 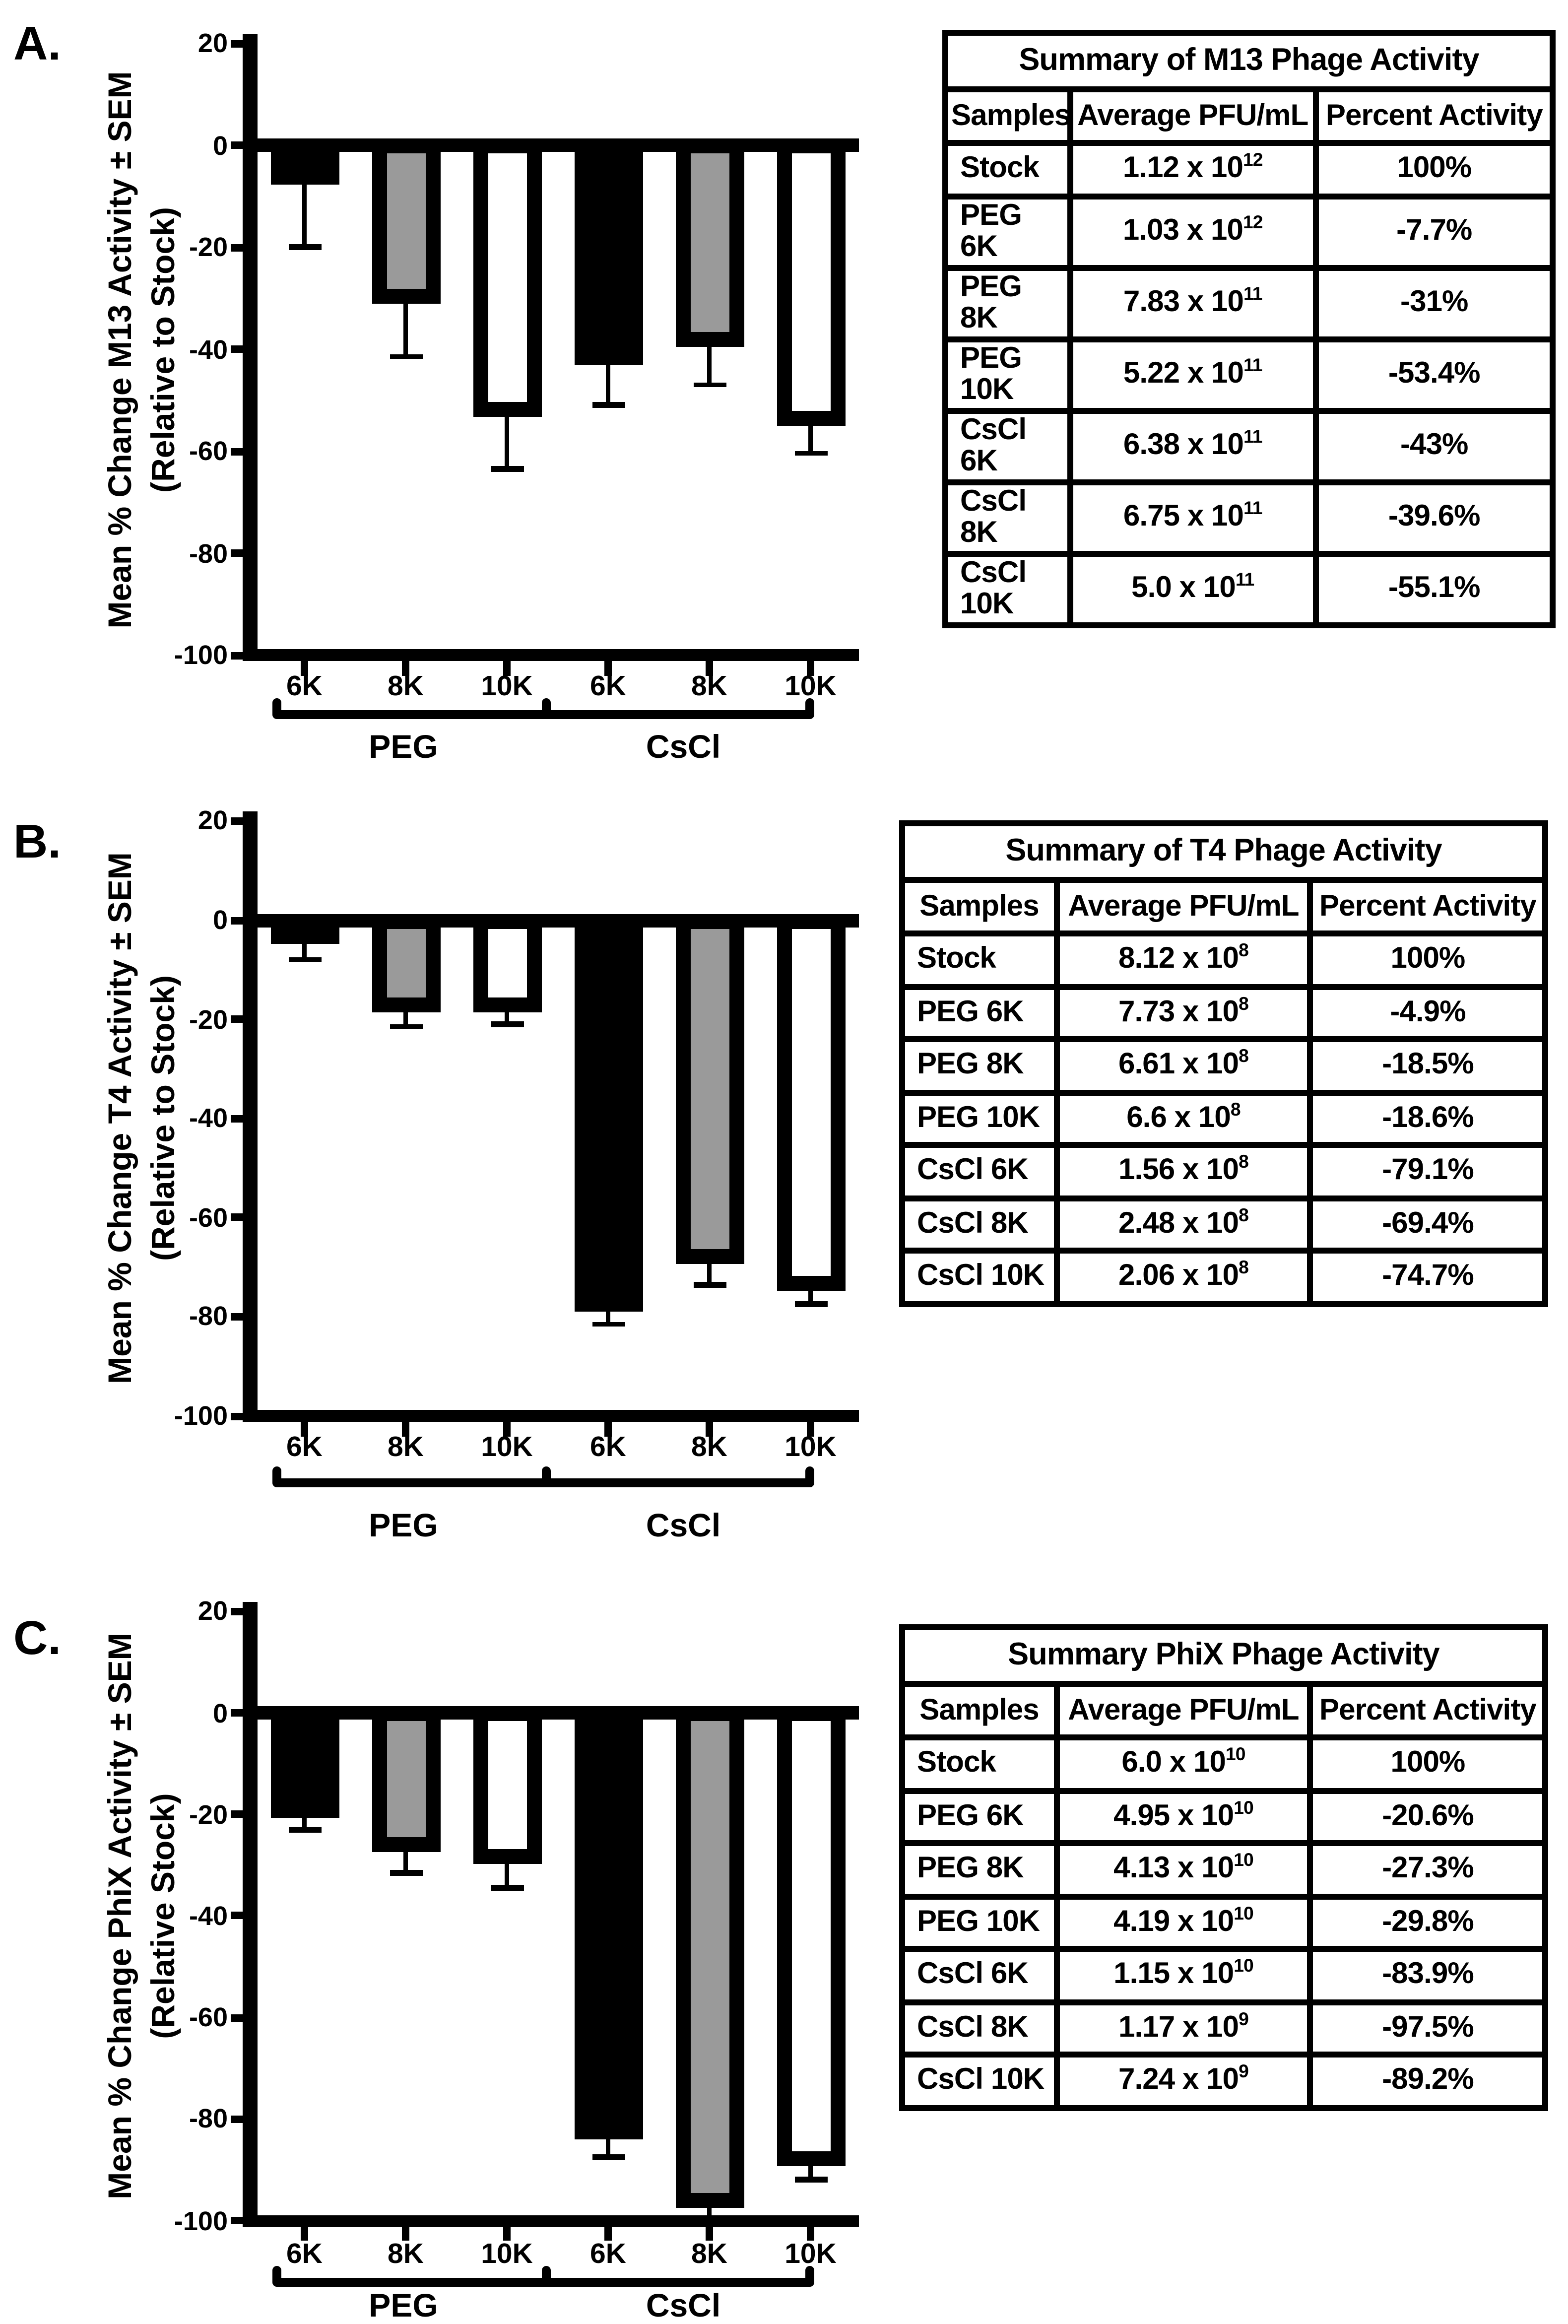 I want to click on table-title: Summary of T4 Phage Activity, so click(x=1223, y=852).